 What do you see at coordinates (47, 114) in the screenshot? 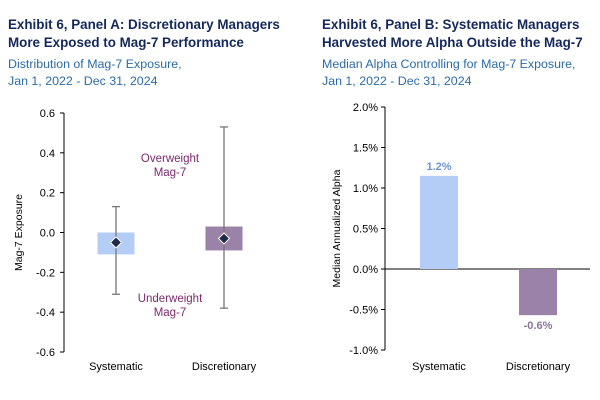
I see `panel-a-y-tick-label: 0.6` at bounding box center [47, 114].